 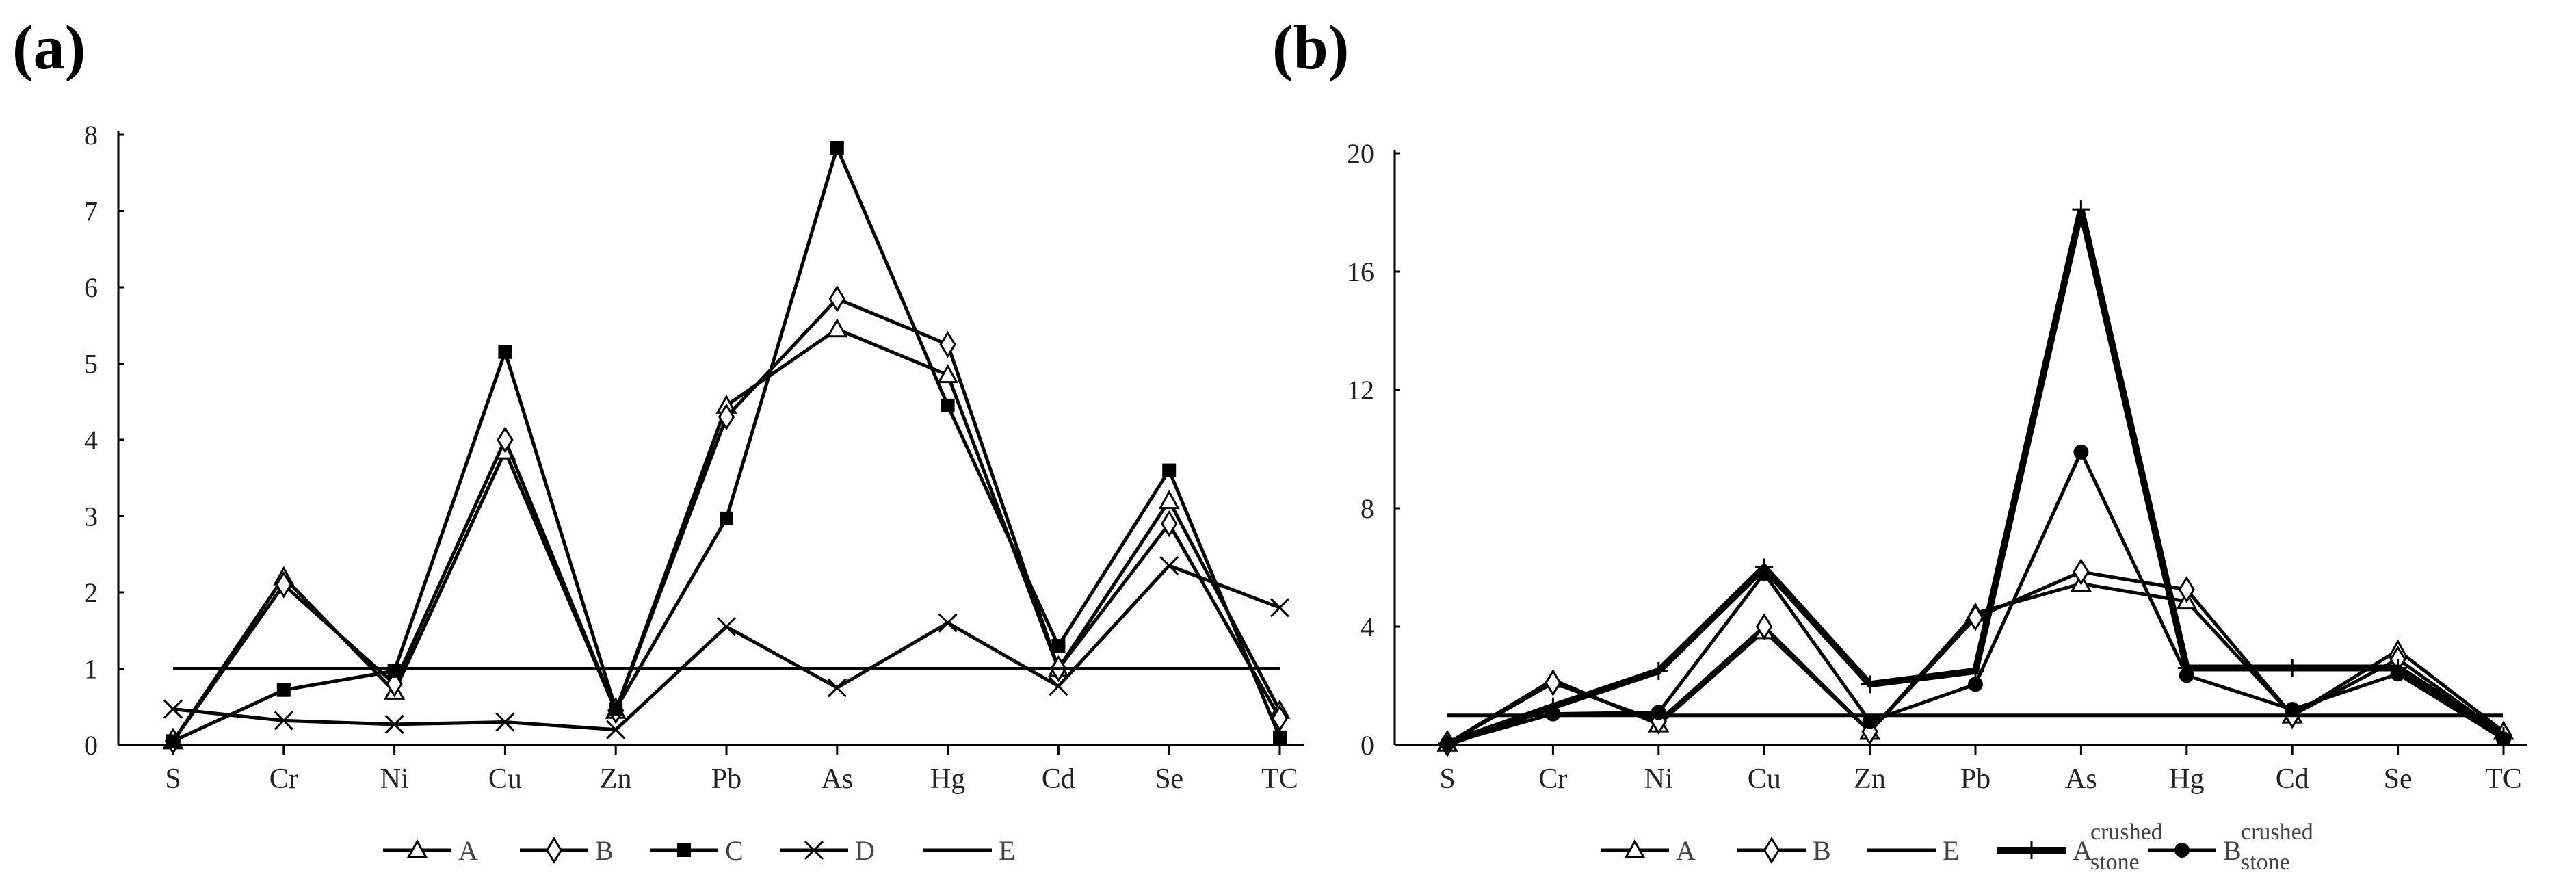 What do you see at coordinates (1447, 779) in the screenshot?
I see `x-tick-label: S` at bounding box center [1447, 779].